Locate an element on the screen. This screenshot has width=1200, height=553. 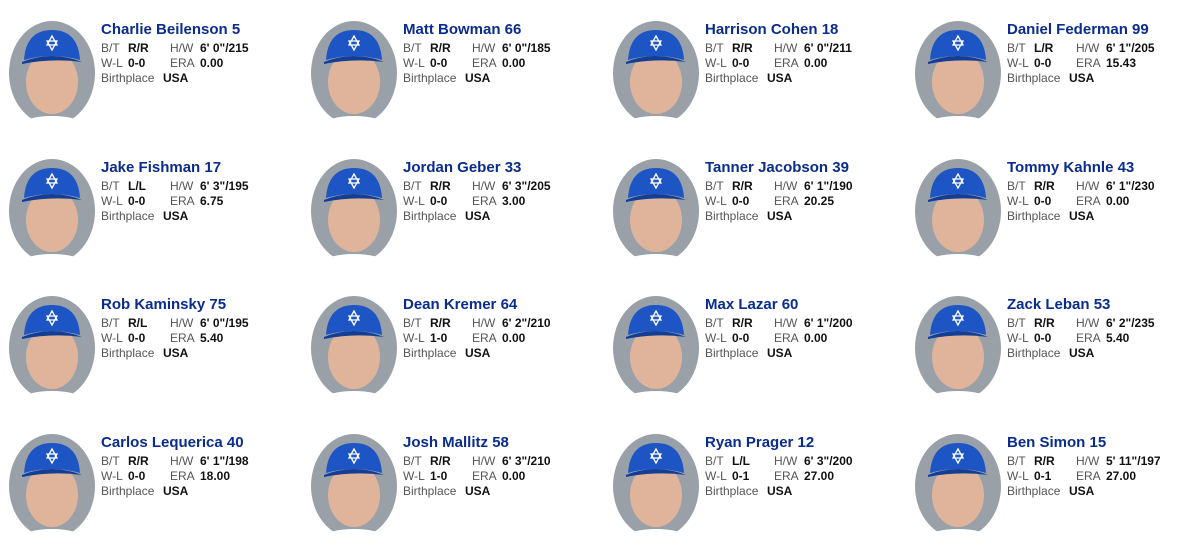
player-number: 43 is located at coordinates (1126, 167).